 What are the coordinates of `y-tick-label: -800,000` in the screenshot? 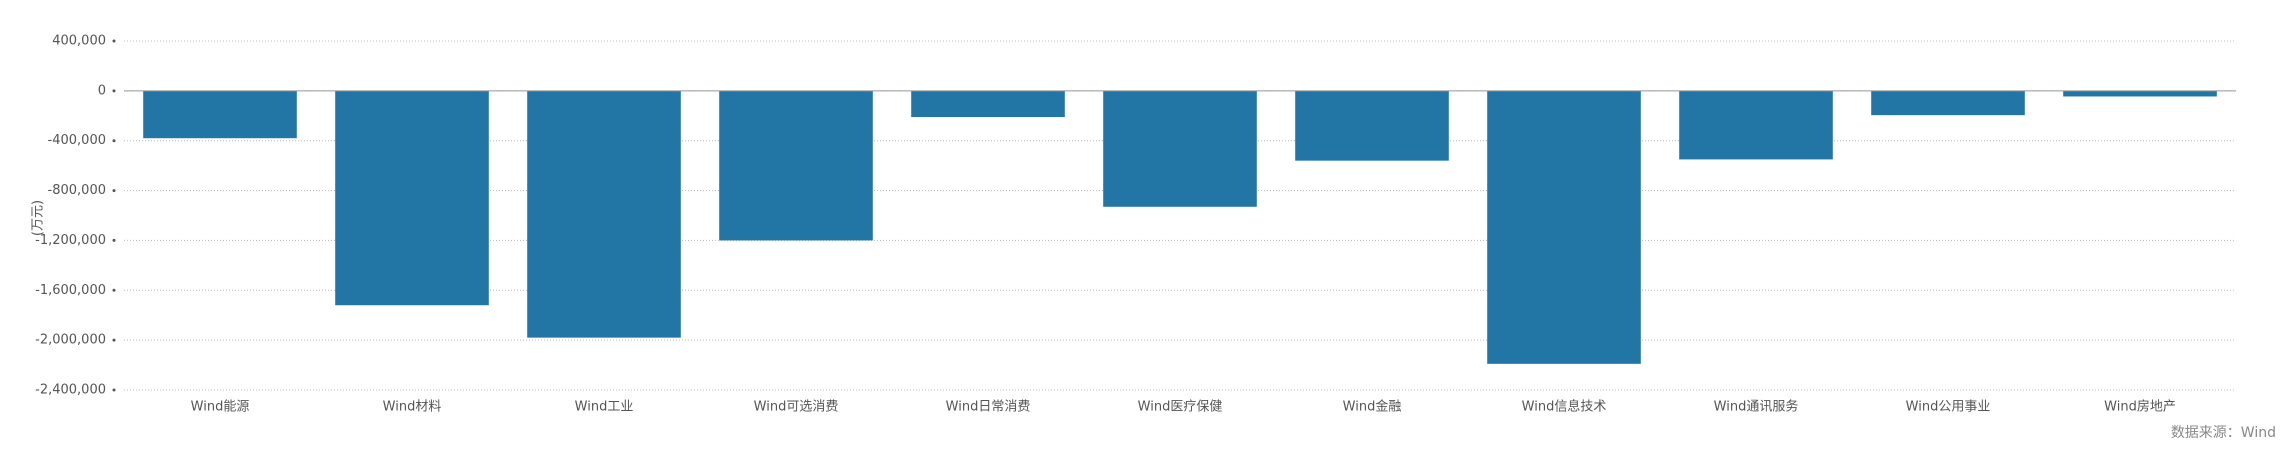 It's located at (77, 190).